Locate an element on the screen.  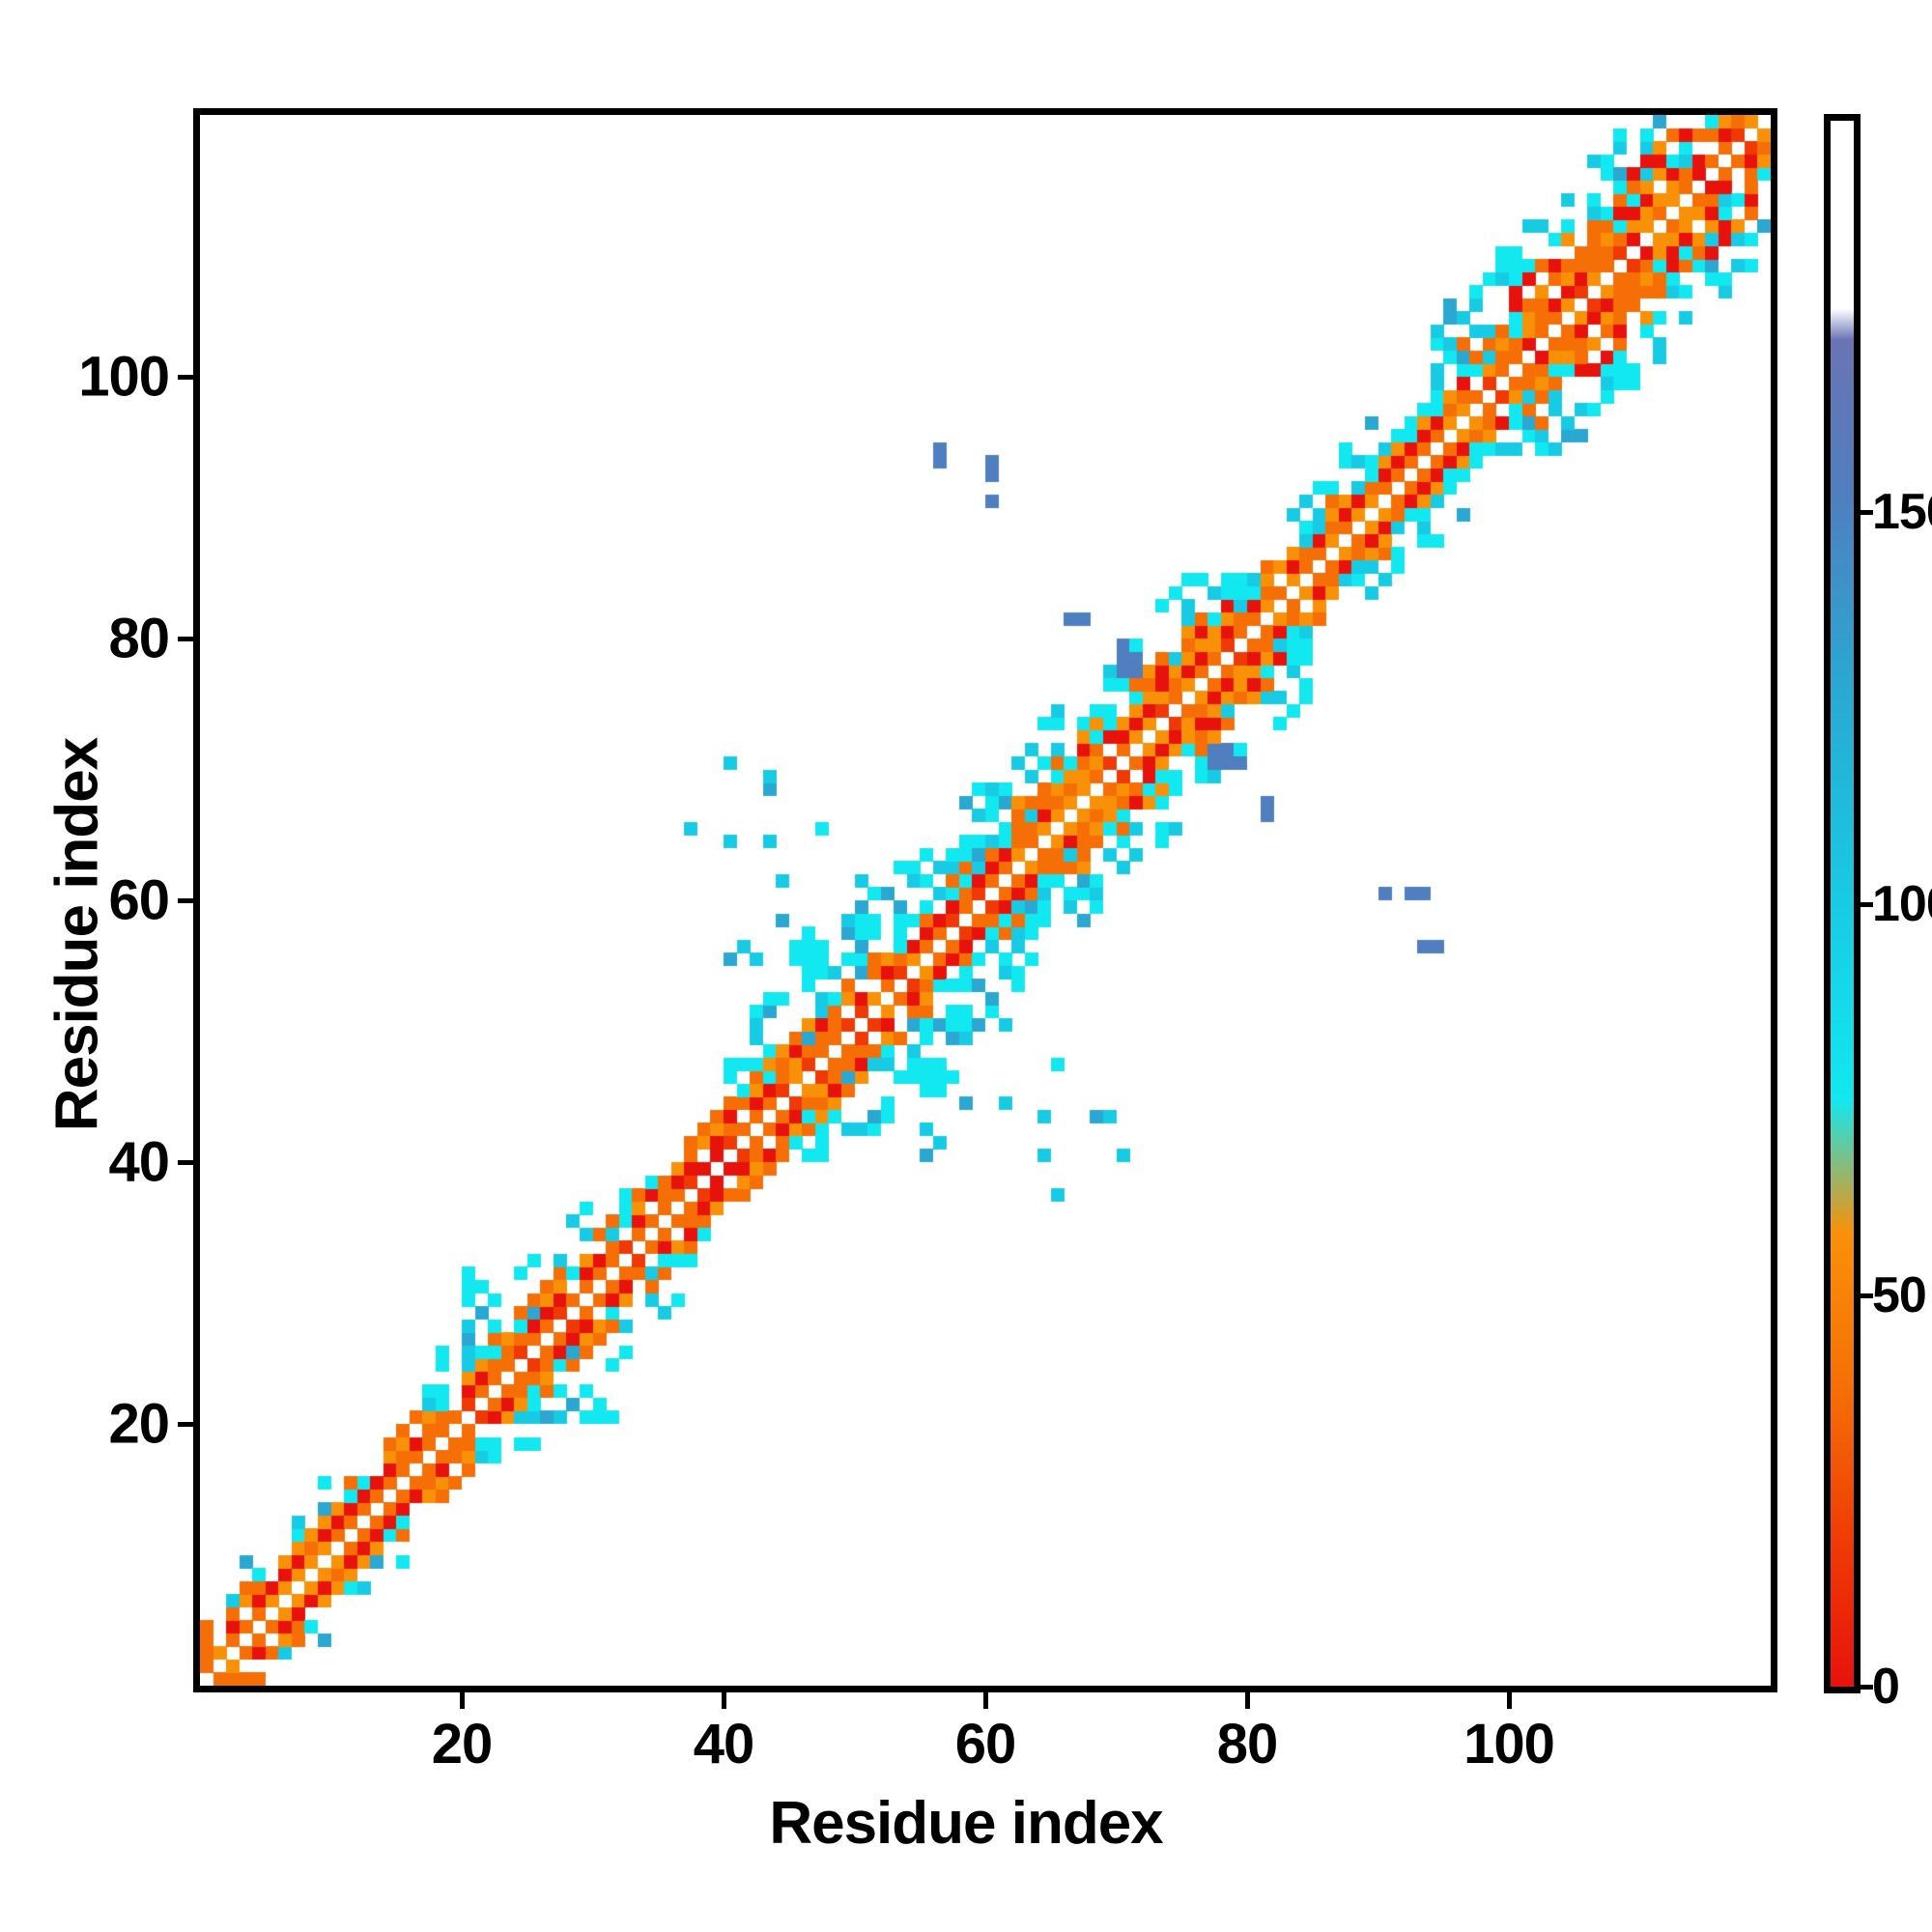
y-ticklabel-20: 20 is located at coordinates (139, 1424).